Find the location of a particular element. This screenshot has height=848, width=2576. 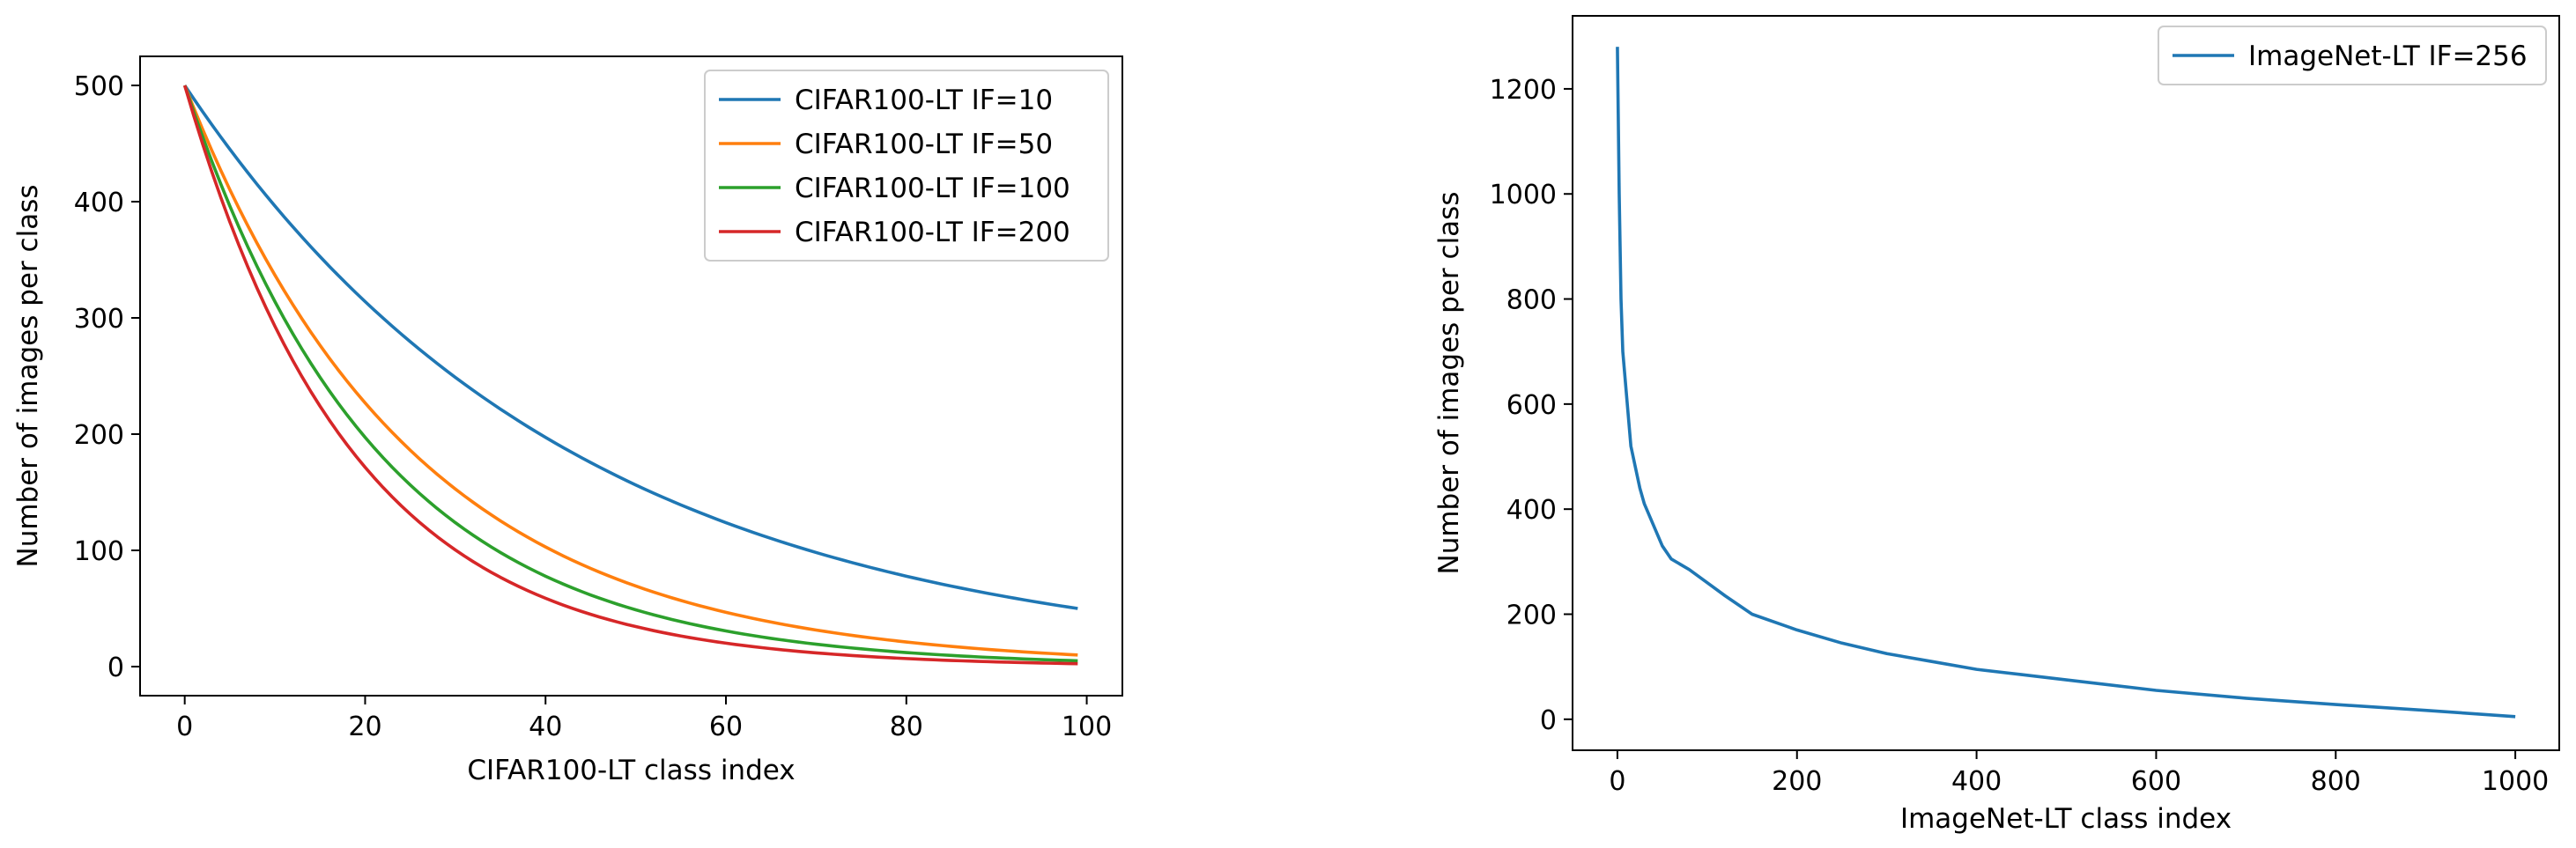

x-tick-label: 20 is located at coordinates (365, 727).